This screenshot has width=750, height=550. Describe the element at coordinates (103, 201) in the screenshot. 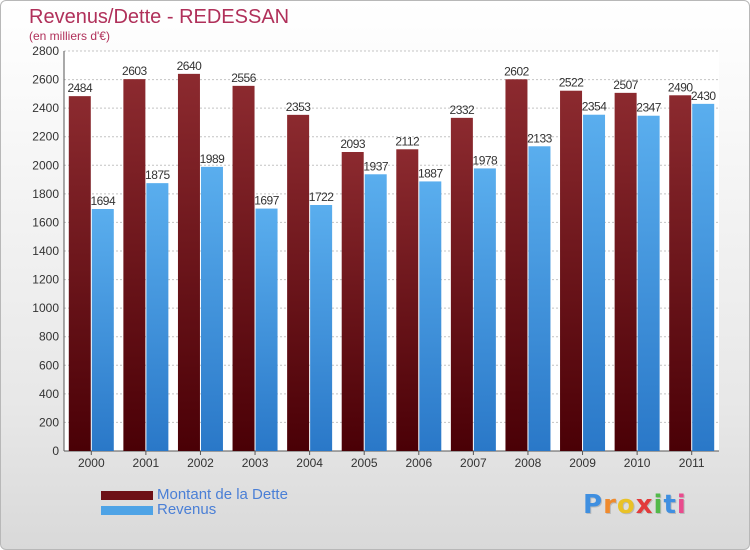

I see `data-label-revenus: 1694` at that location.